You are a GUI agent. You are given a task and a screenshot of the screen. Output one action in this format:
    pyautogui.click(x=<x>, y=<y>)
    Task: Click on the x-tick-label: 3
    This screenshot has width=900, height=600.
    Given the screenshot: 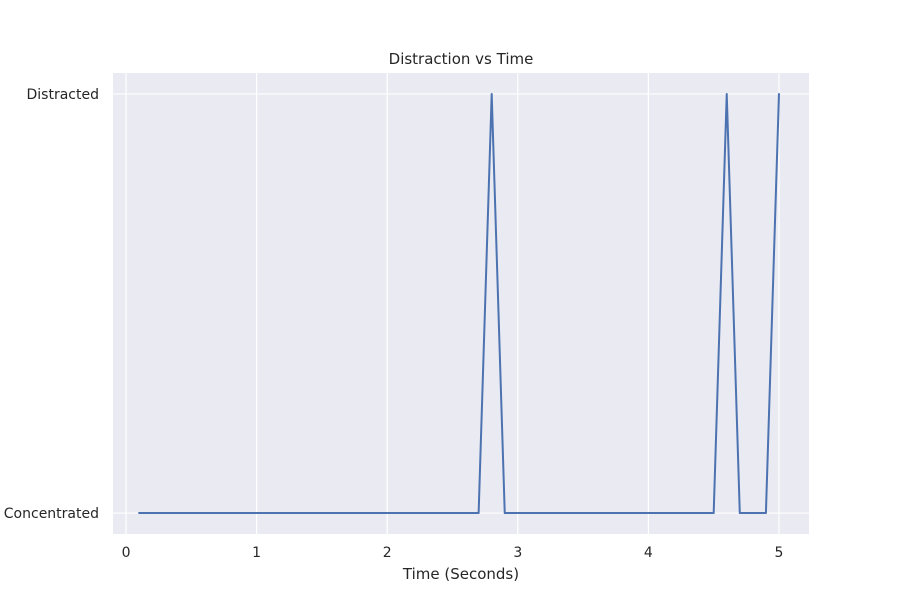 What is the action you would take?
    pyautogui.click(x=517, y=553)
    